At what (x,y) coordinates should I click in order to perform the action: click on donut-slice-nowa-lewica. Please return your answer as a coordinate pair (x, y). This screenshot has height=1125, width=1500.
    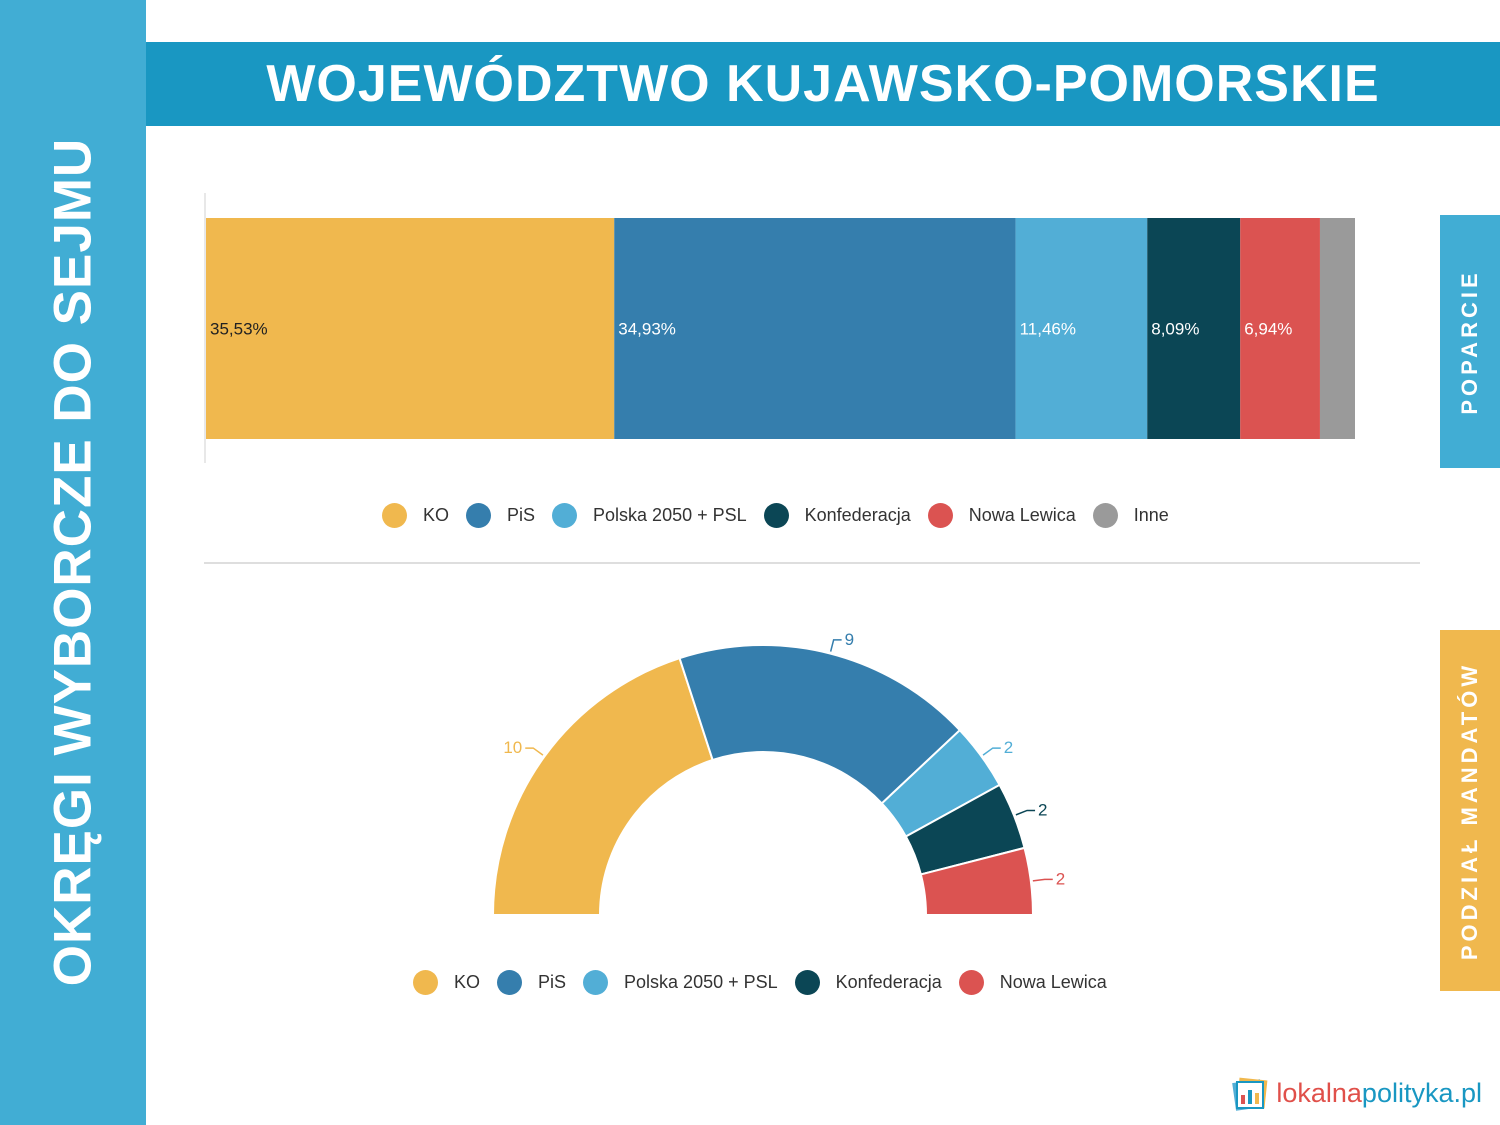
    Looking at the image, I should click on (977, 881).